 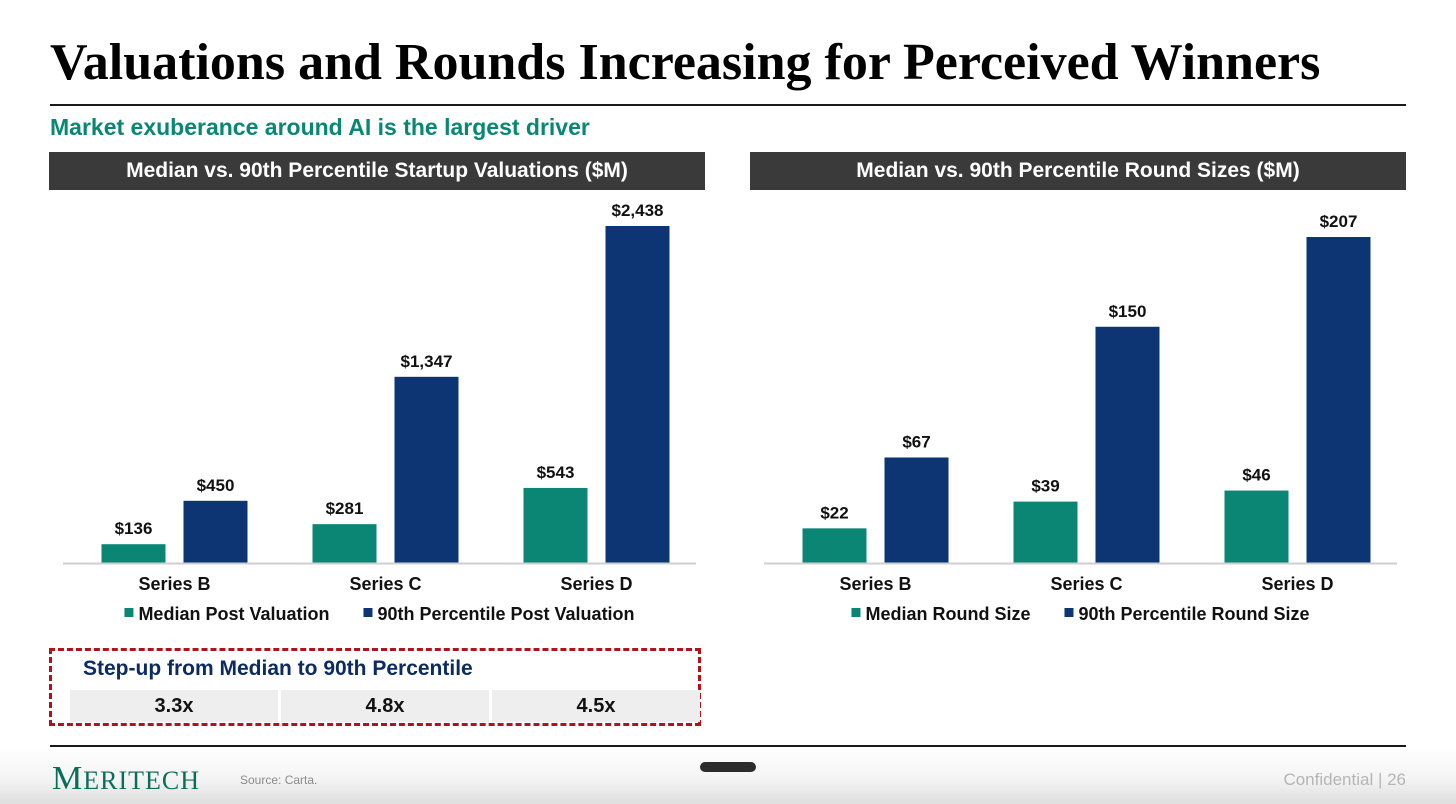 I want to click on footer-band, so click(x=728, y=776).